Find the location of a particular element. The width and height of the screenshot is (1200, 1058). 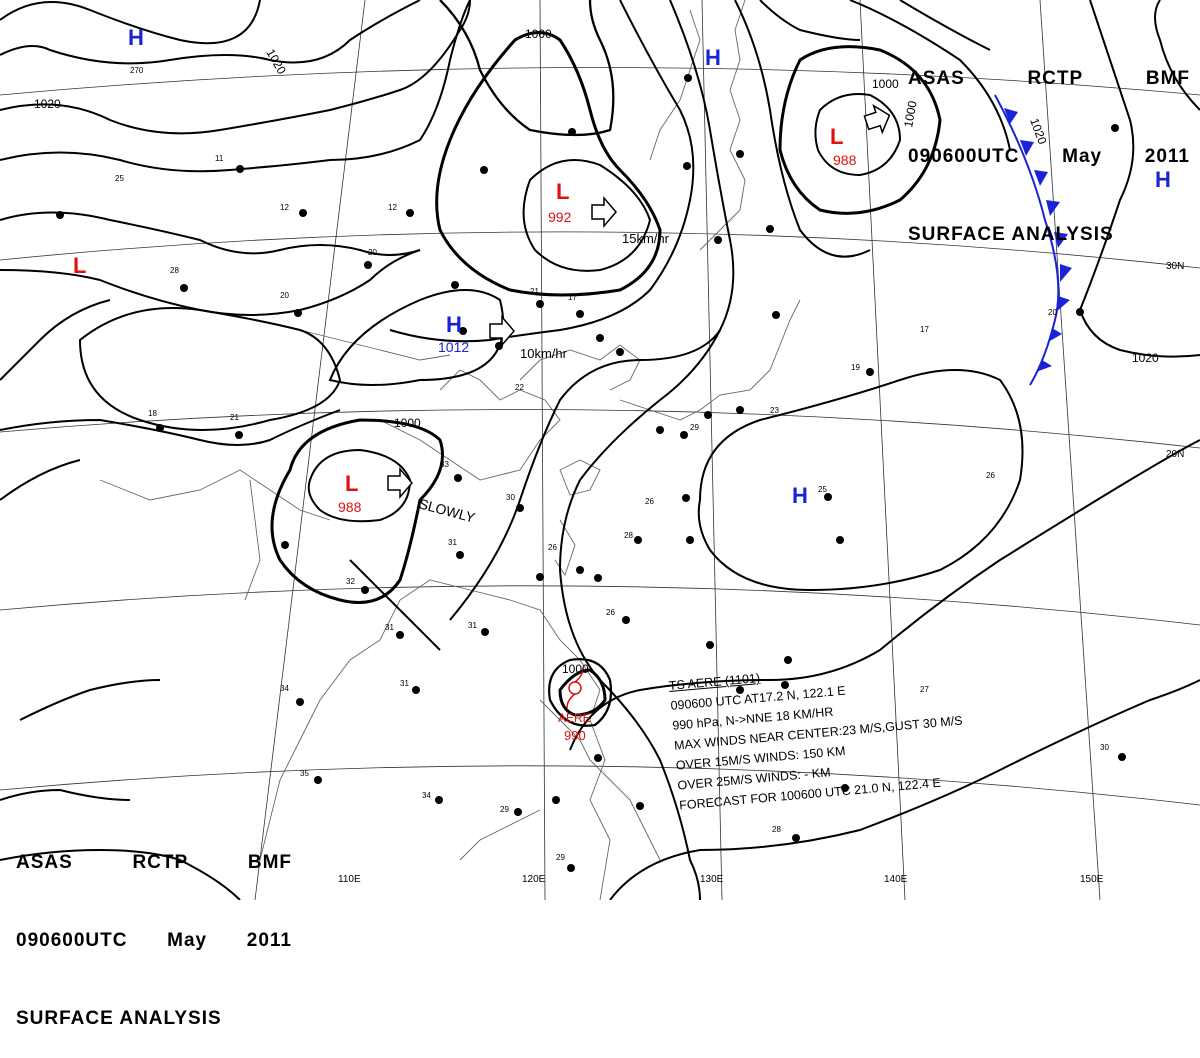

header-row-2: 090600UTC May 2011 is located at coordinates (1049, 157).